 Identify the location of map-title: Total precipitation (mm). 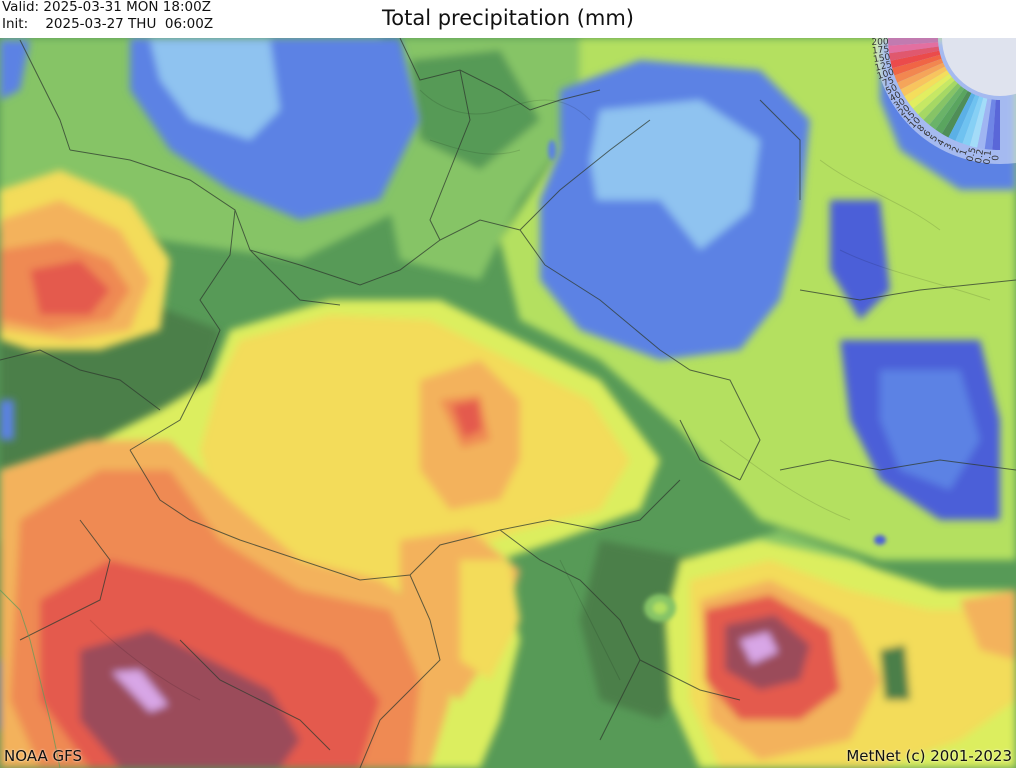
(508, 18).